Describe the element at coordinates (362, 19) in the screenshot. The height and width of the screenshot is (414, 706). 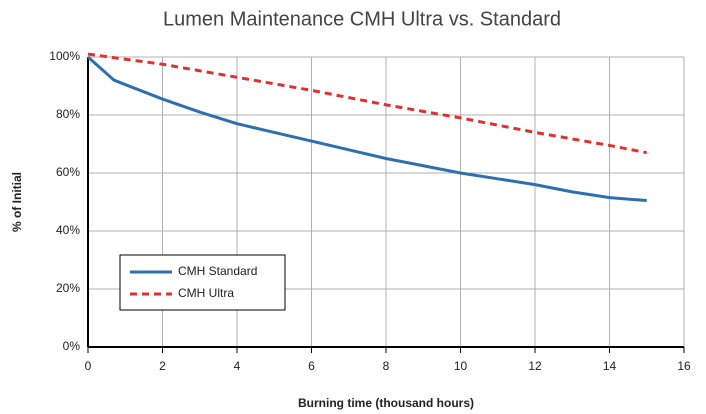
I see `chart-title: Lumen Maintenance CMH Ultra vs. Standard` at that location.